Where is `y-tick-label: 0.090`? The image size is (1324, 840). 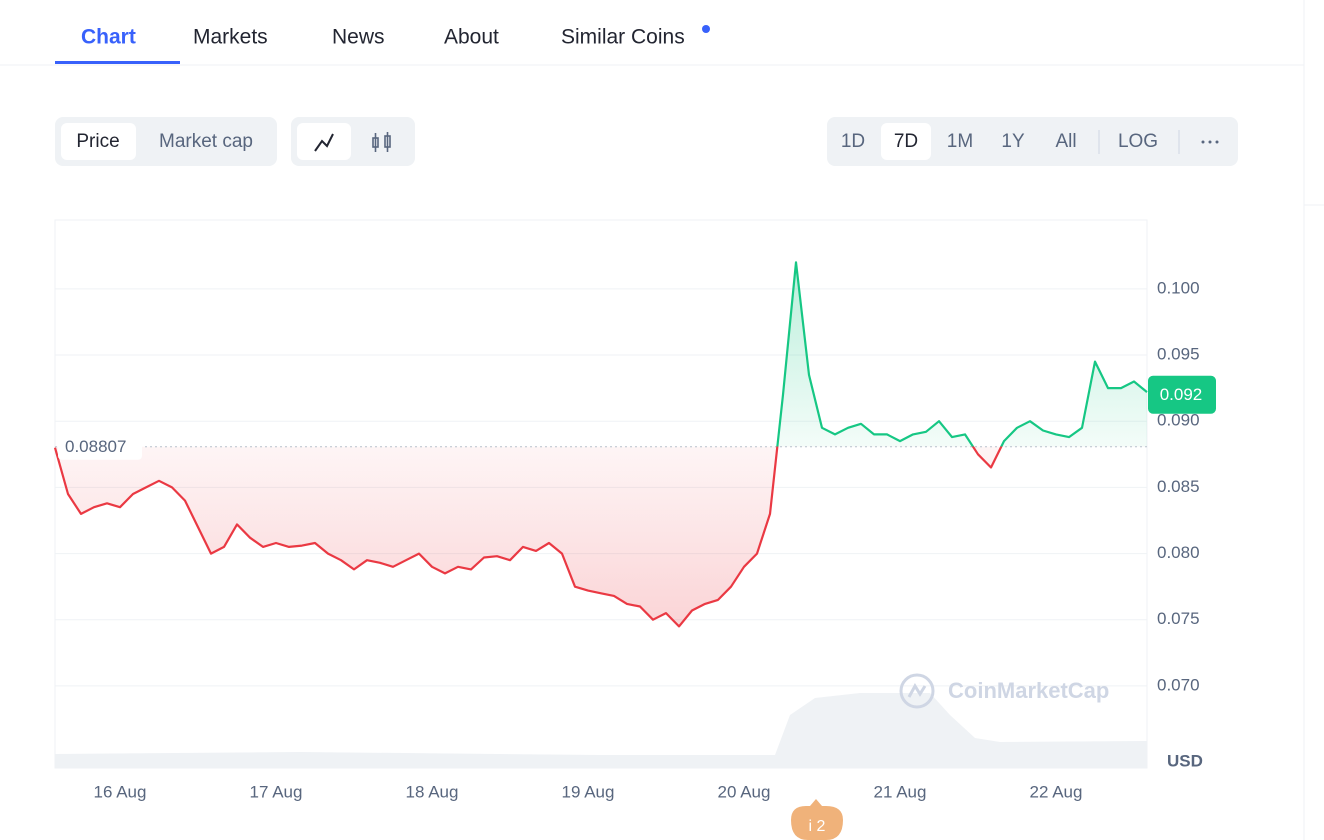 y-tick-label: 0.090 is located at coordinates (1178, 420).